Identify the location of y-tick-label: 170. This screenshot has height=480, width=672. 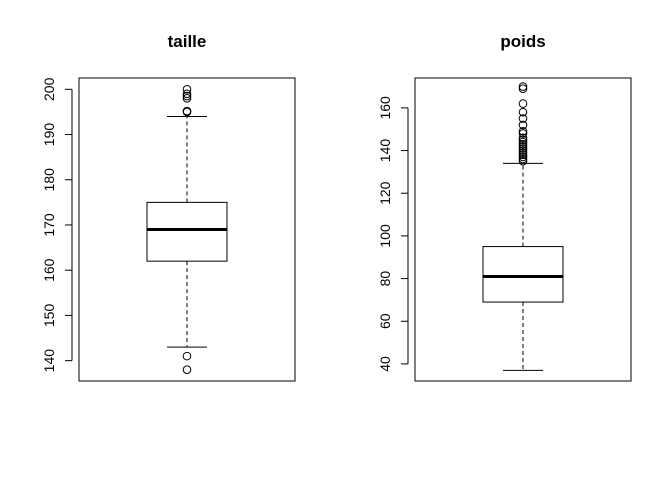
(49, 225).